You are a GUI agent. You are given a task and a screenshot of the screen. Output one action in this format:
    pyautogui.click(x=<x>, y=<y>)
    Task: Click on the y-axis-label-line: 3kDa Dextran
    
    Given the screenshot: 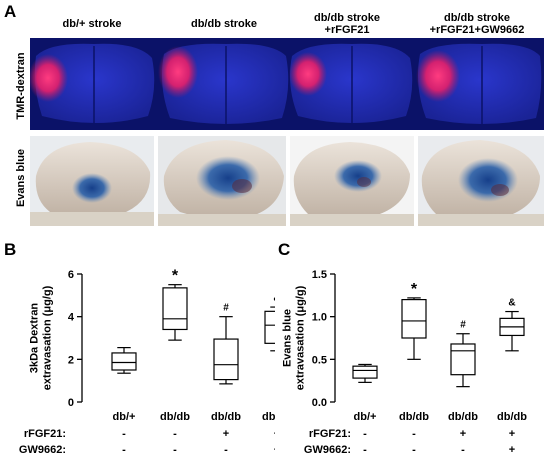 What is the action you would take?
    pyautogui.click(x=35, y=338)
    